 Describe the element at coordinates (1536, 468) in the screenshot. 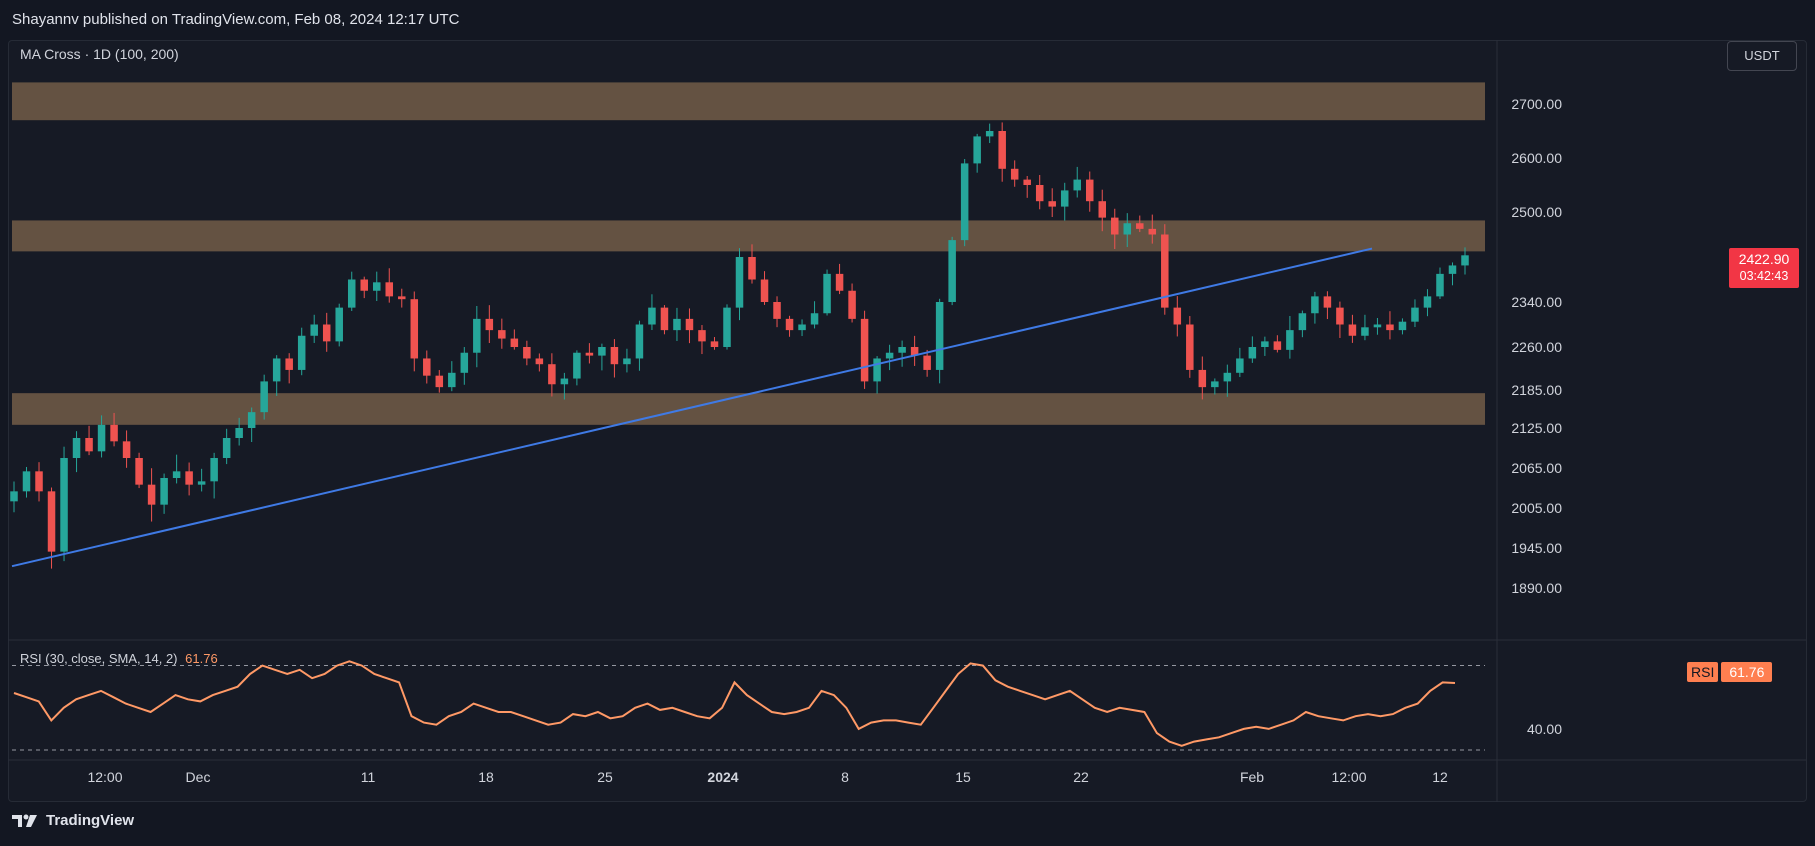

I see `price-tick-label: 2065.00` at that location.